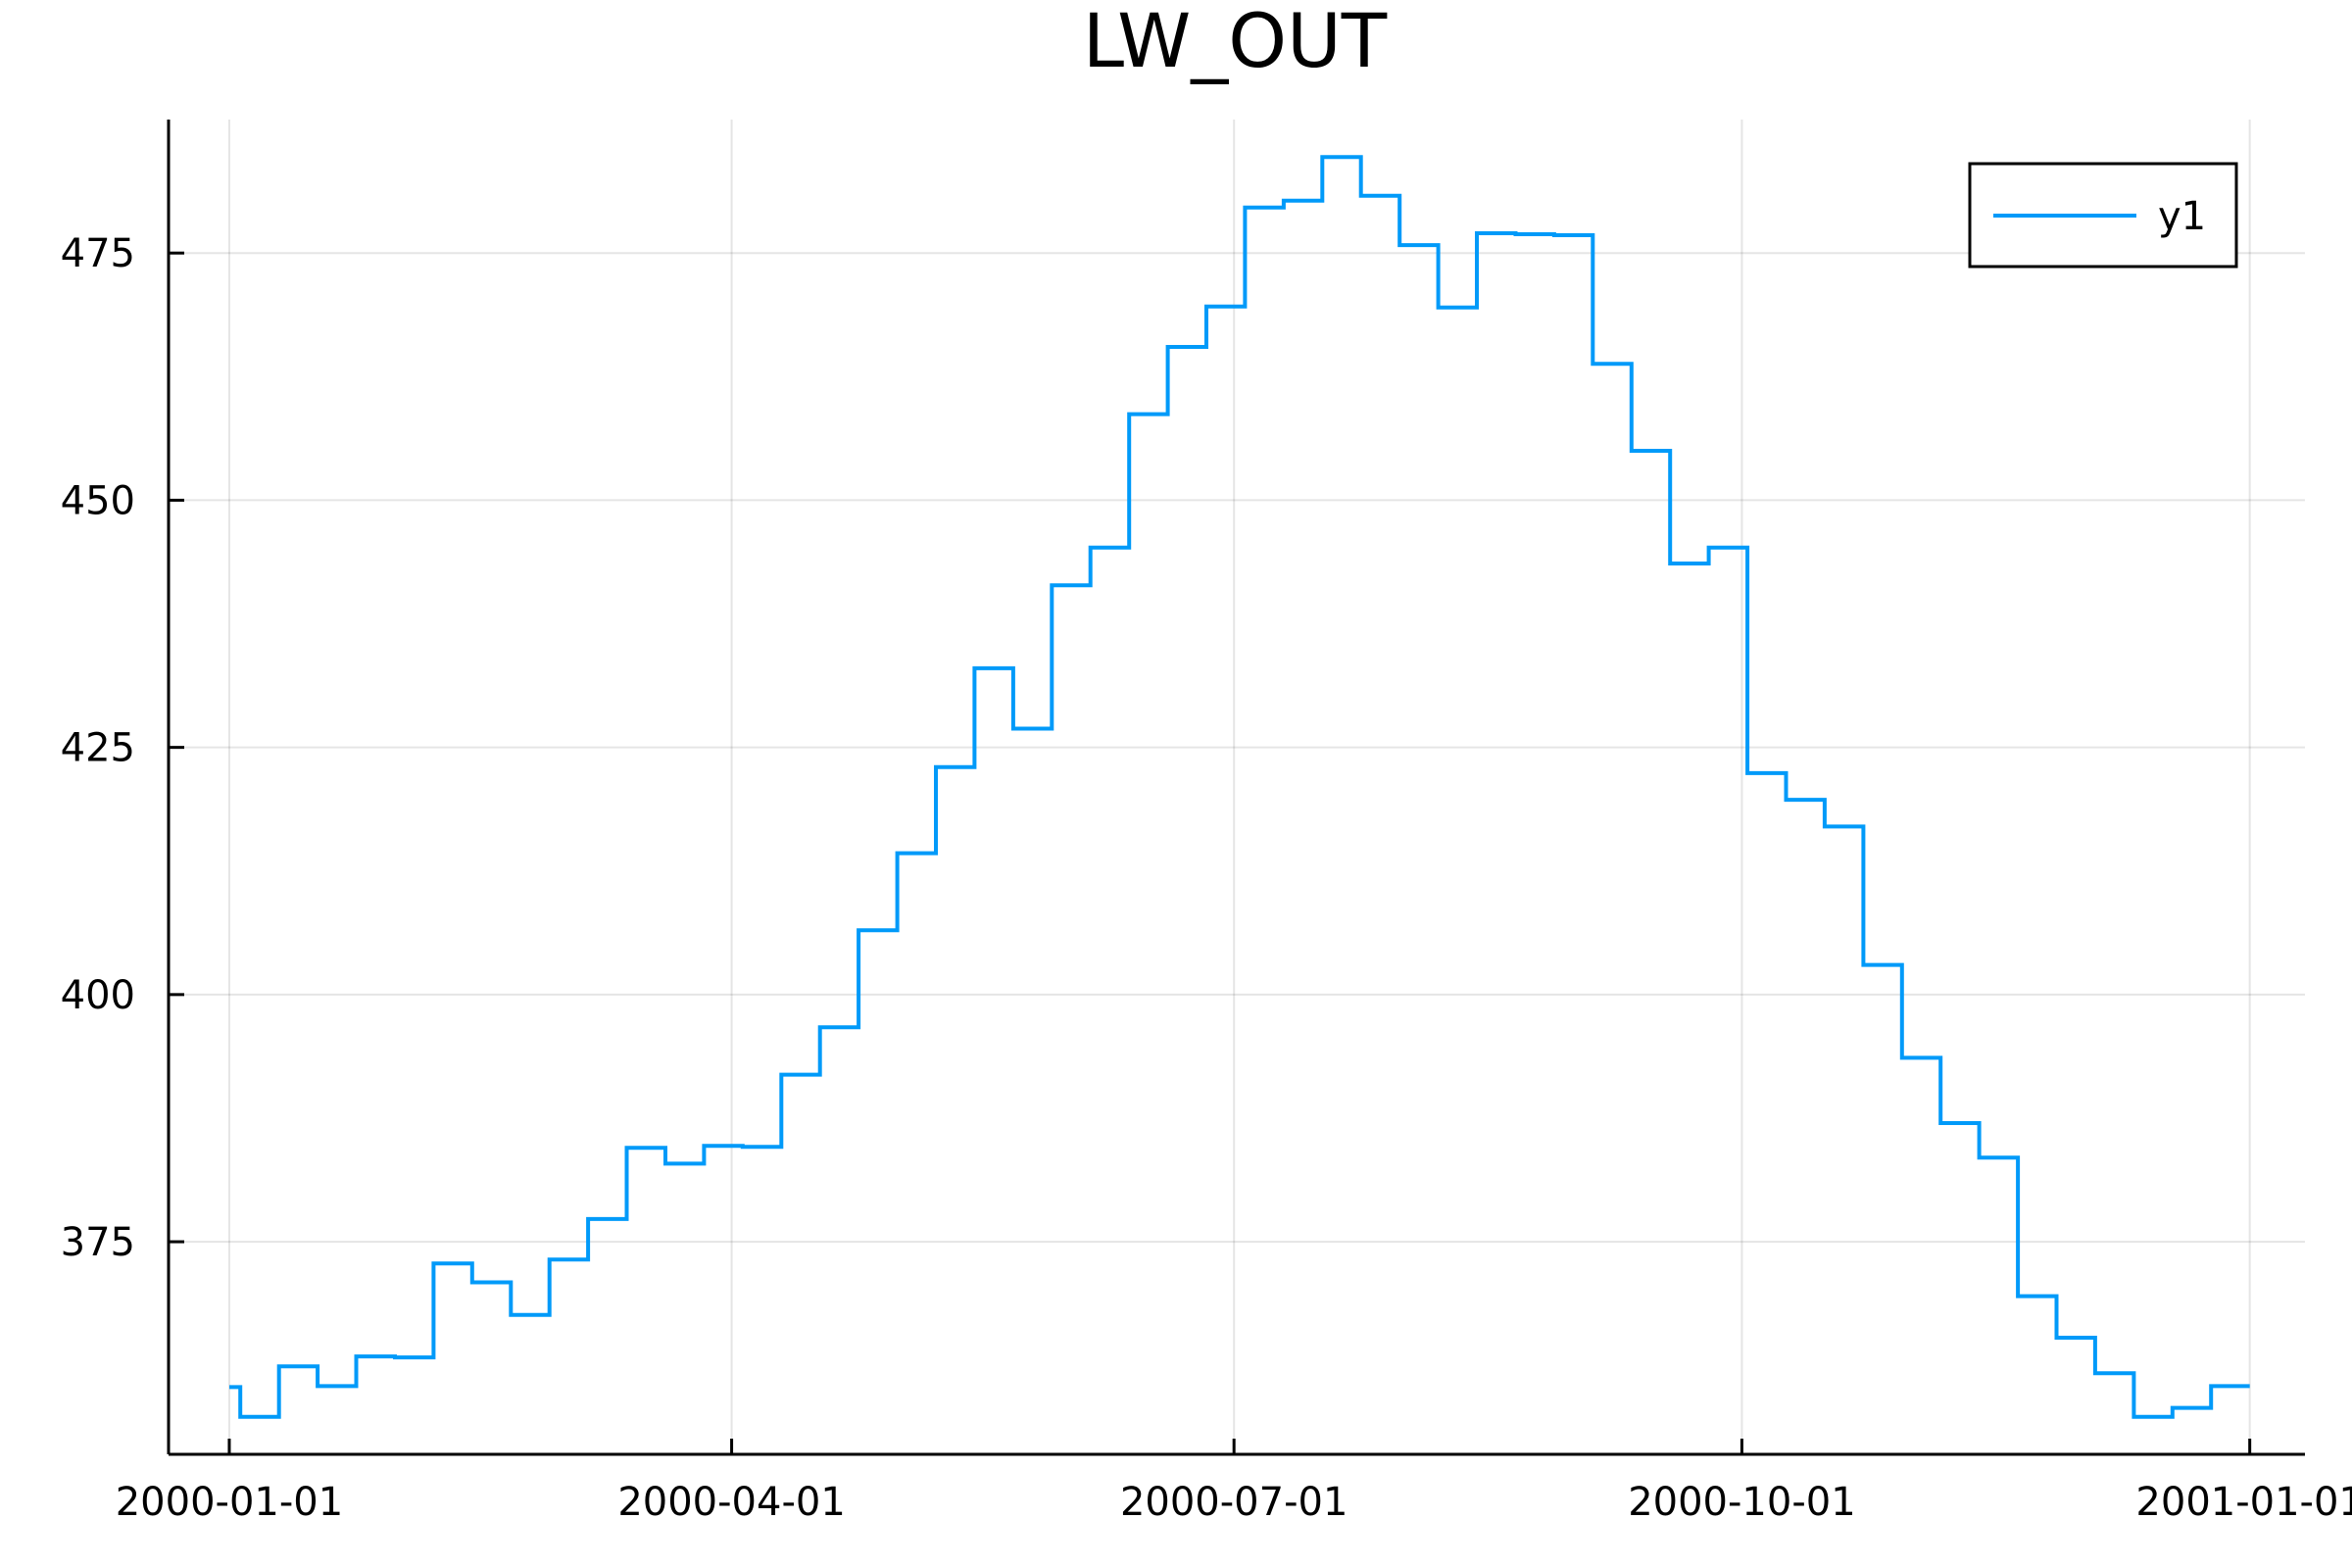 The height and width of the screenshot is (1568, 2352). Describe the element at coordinates (98, 253) in the screenshot. I see `y-tick-label: 475` at that location.